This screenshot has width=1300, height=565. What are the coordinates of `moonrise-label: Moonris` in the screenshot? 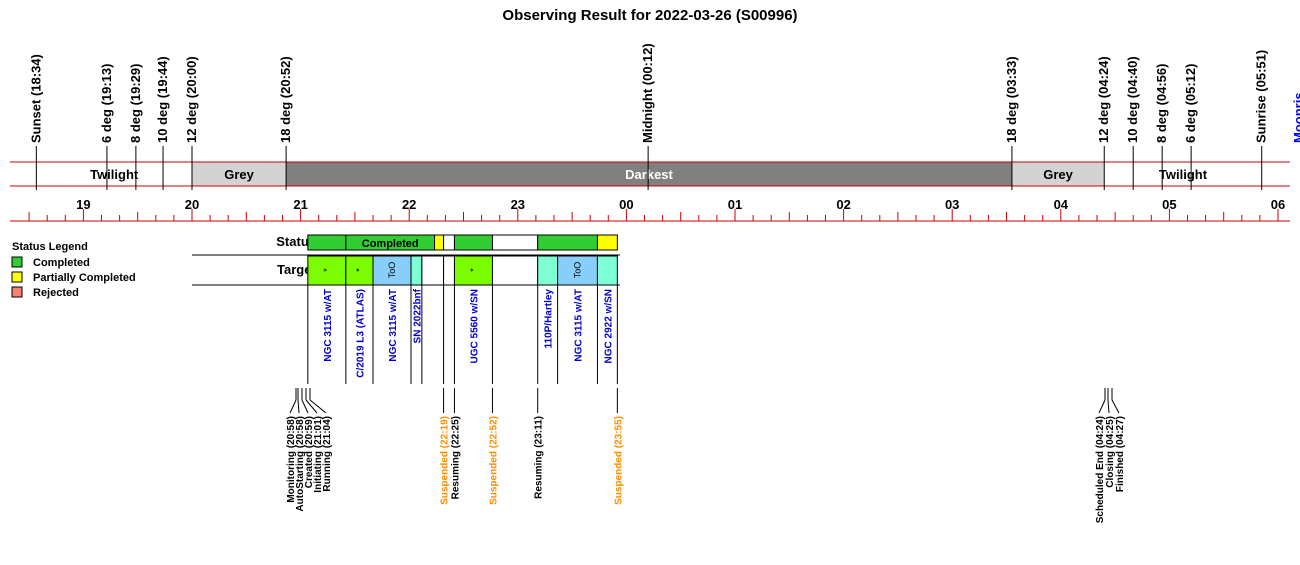 It's located at (1295, 117).